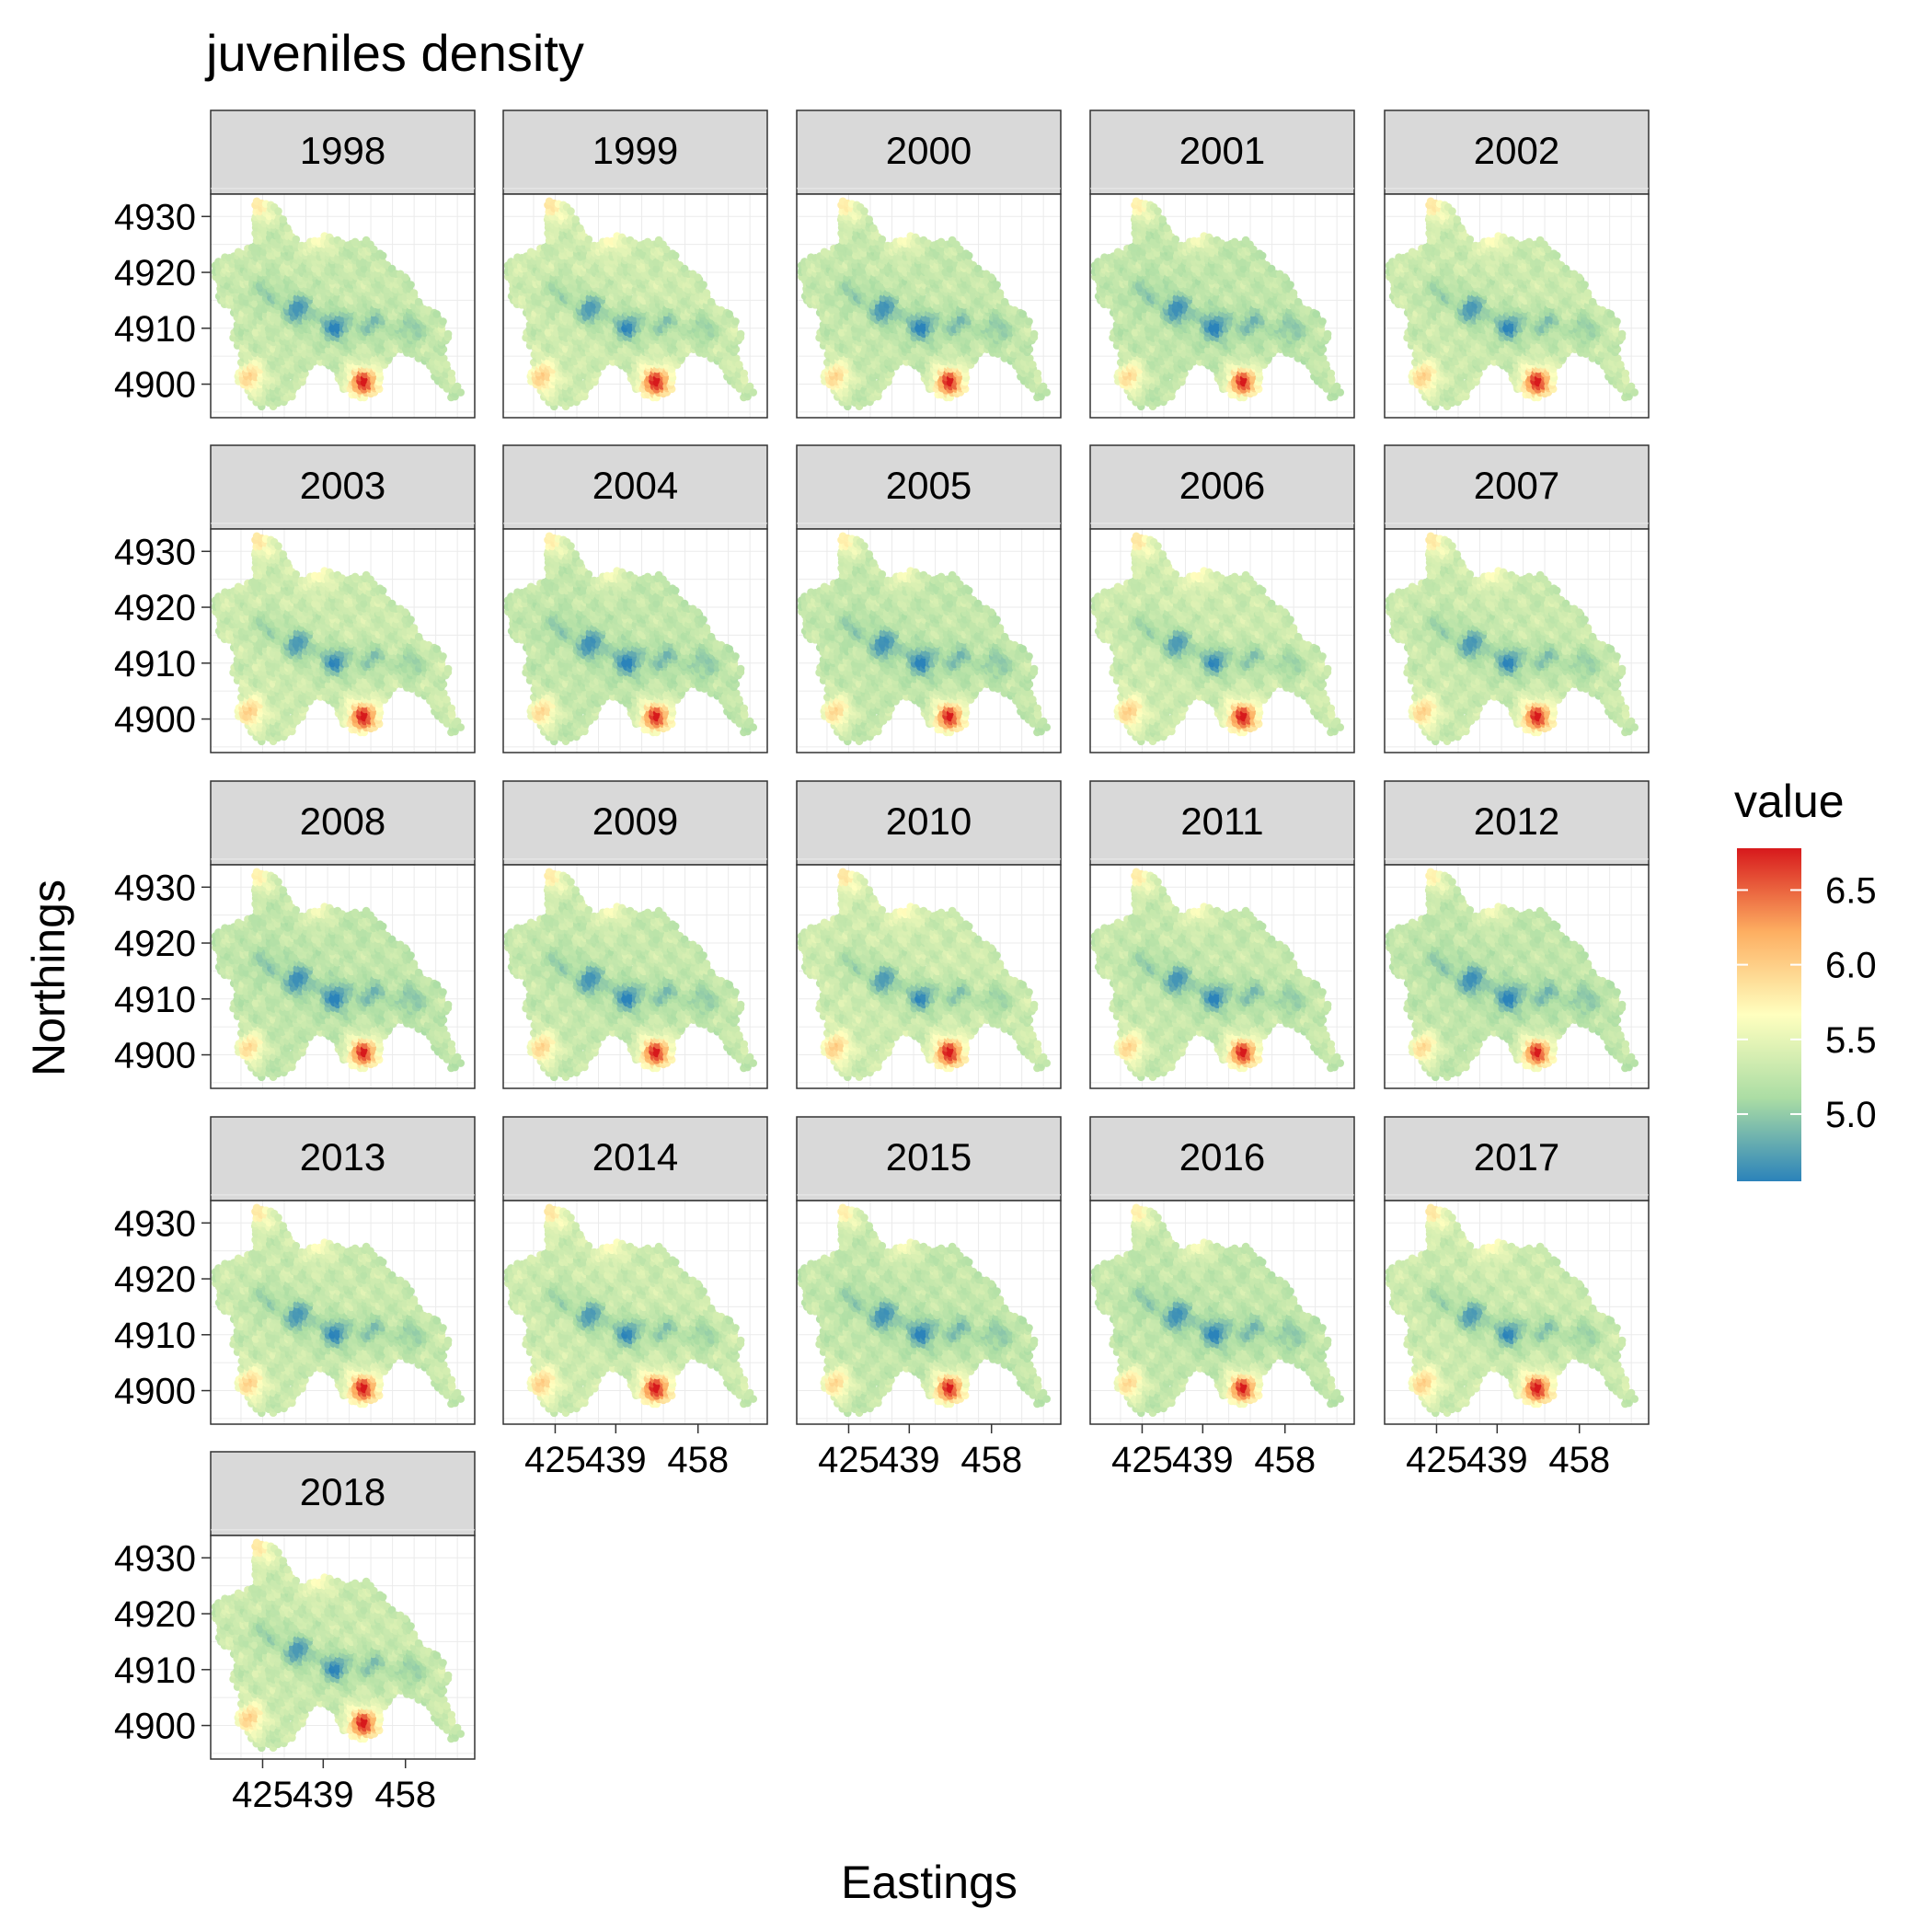 This screenshot has height=1932, width=1932. What do you see at coordinates (155, 385) in the screenshot?
I see `y-tick-label: 4900` at bounding box center [155, 385].